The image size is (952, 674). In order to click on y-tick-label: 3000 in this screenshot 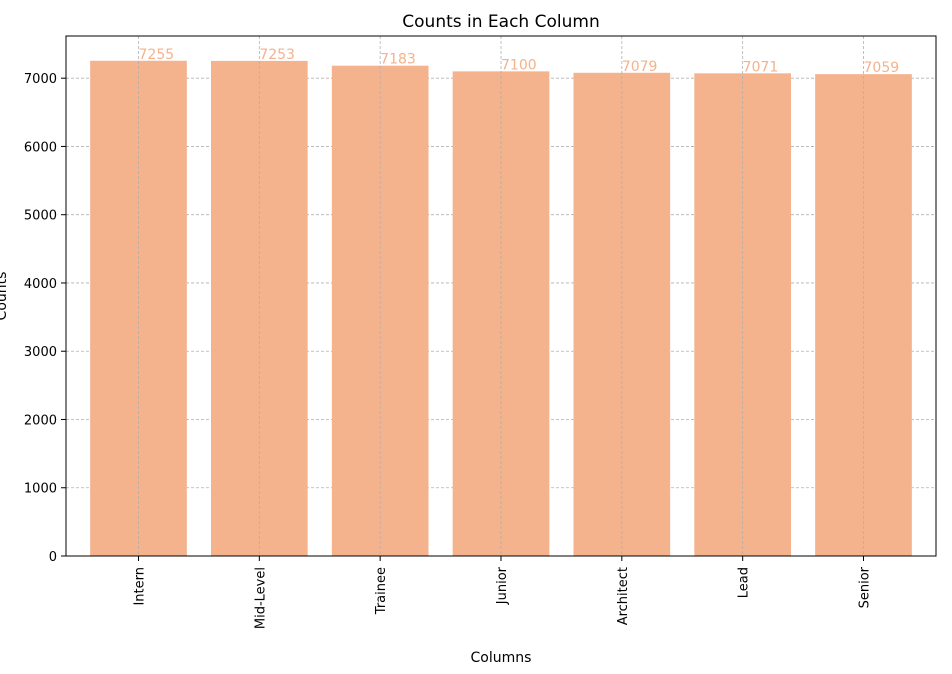, I will do `click(40, 352)`.